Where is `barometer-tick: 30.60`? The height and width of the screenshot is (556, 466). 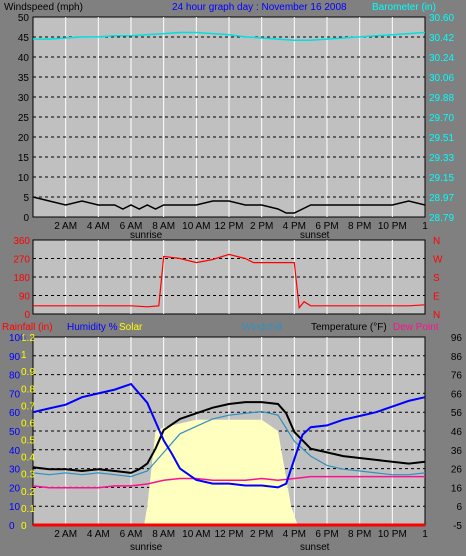 barometer-tick: 30.60 is located at coordinates (441, 18).